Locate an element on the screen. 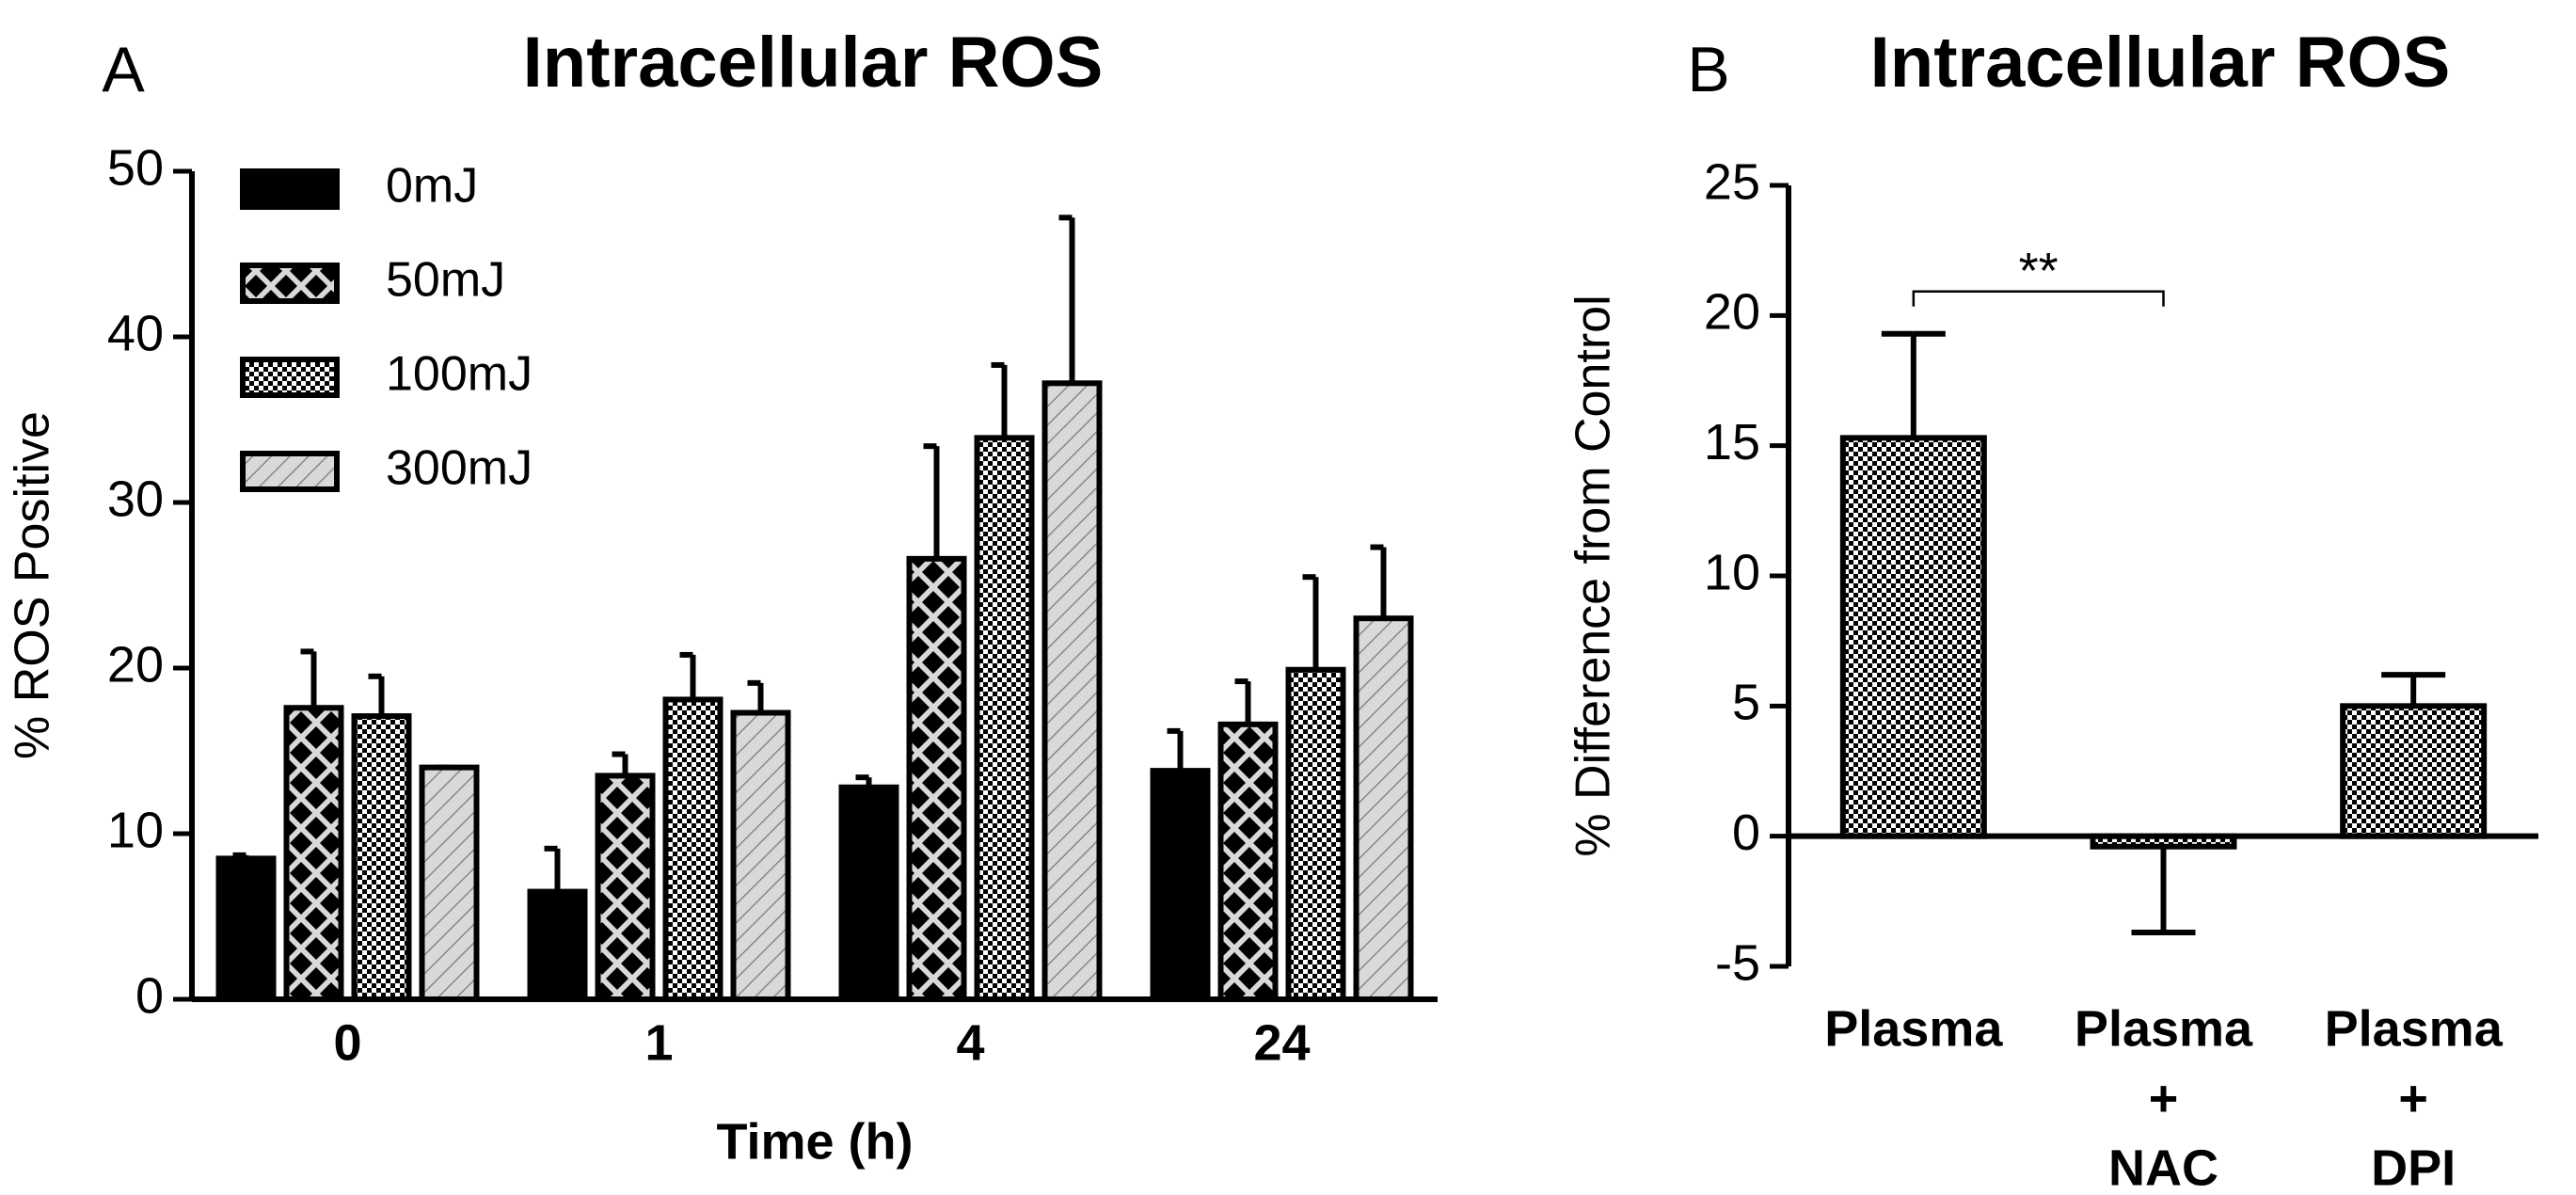 The width and height of the screenshot is (2576, 1195). y-tick-label: 30 is located at coordinates (135, 499).